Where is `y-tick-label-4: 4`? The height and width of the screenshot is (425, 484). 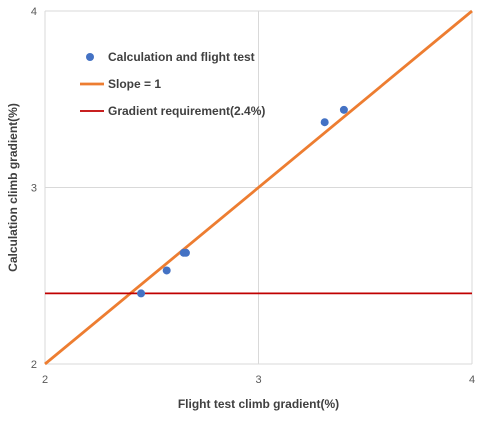
y-tick-label-4: 4 is located at coordinates (34, 12).